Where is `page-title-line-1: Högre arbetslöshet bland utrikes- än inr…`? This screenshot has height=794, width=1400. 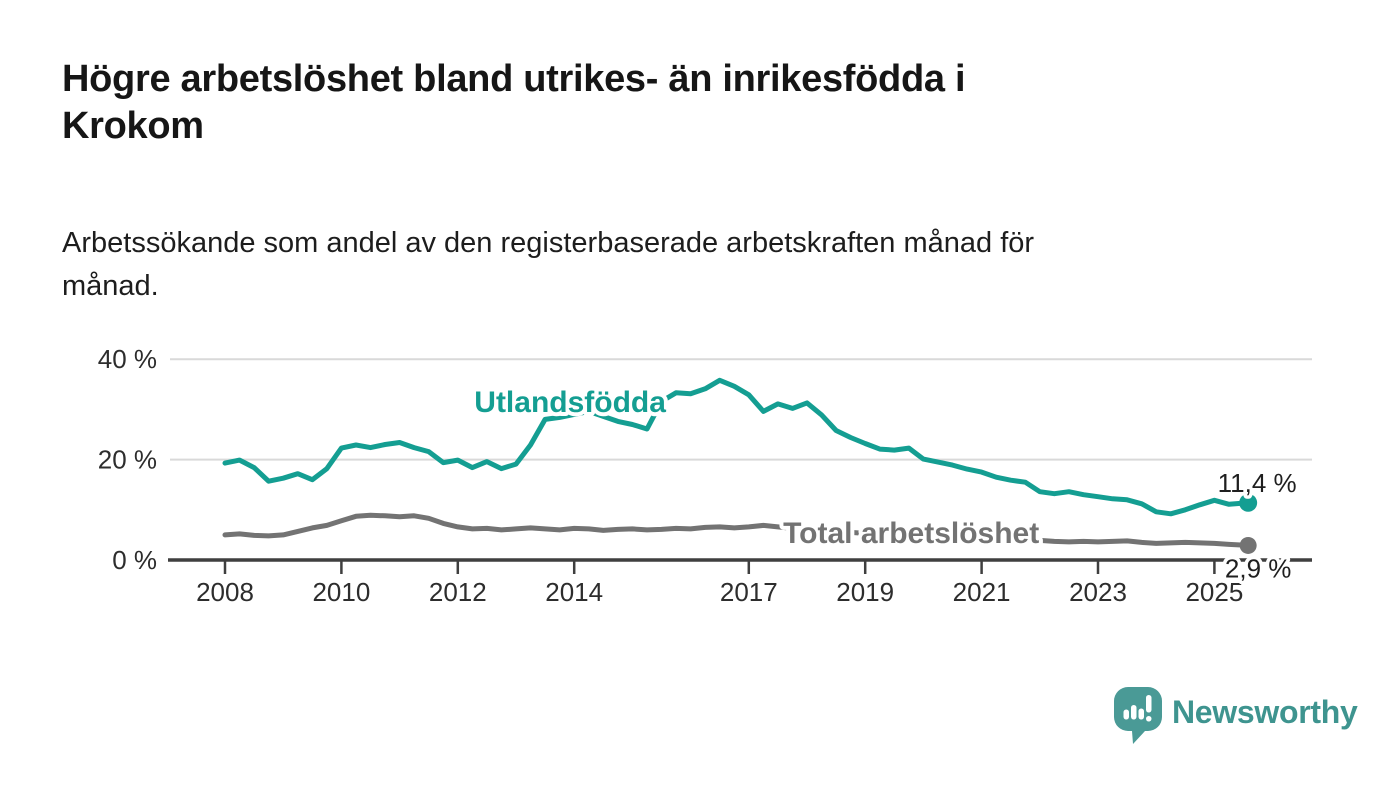 page-title-line-1: Högre arbetslöshet bland utrikes- än inr… is located at coordinates (514, 79).